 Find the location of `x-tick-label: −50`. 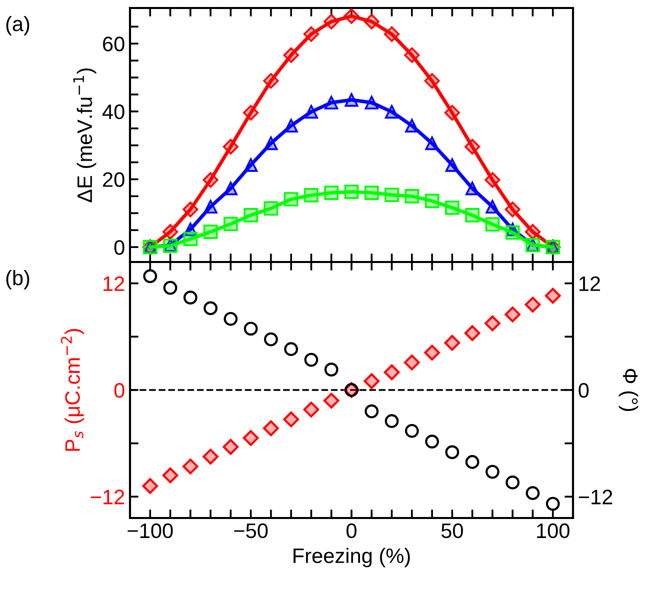

x-tick-label: −50 is located at coordinates (251, 530).